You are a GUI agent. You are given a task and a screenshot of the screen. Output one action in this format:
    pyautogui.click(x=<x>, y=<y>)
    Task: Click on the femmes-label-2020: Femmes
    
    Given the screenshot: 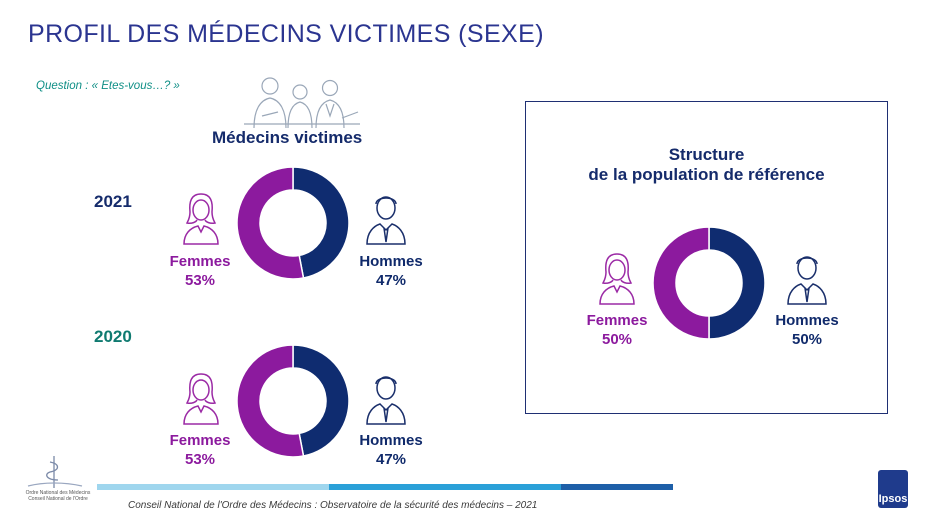 What is the action you would take?
    pyautogui.click(x=200, y=440)
    